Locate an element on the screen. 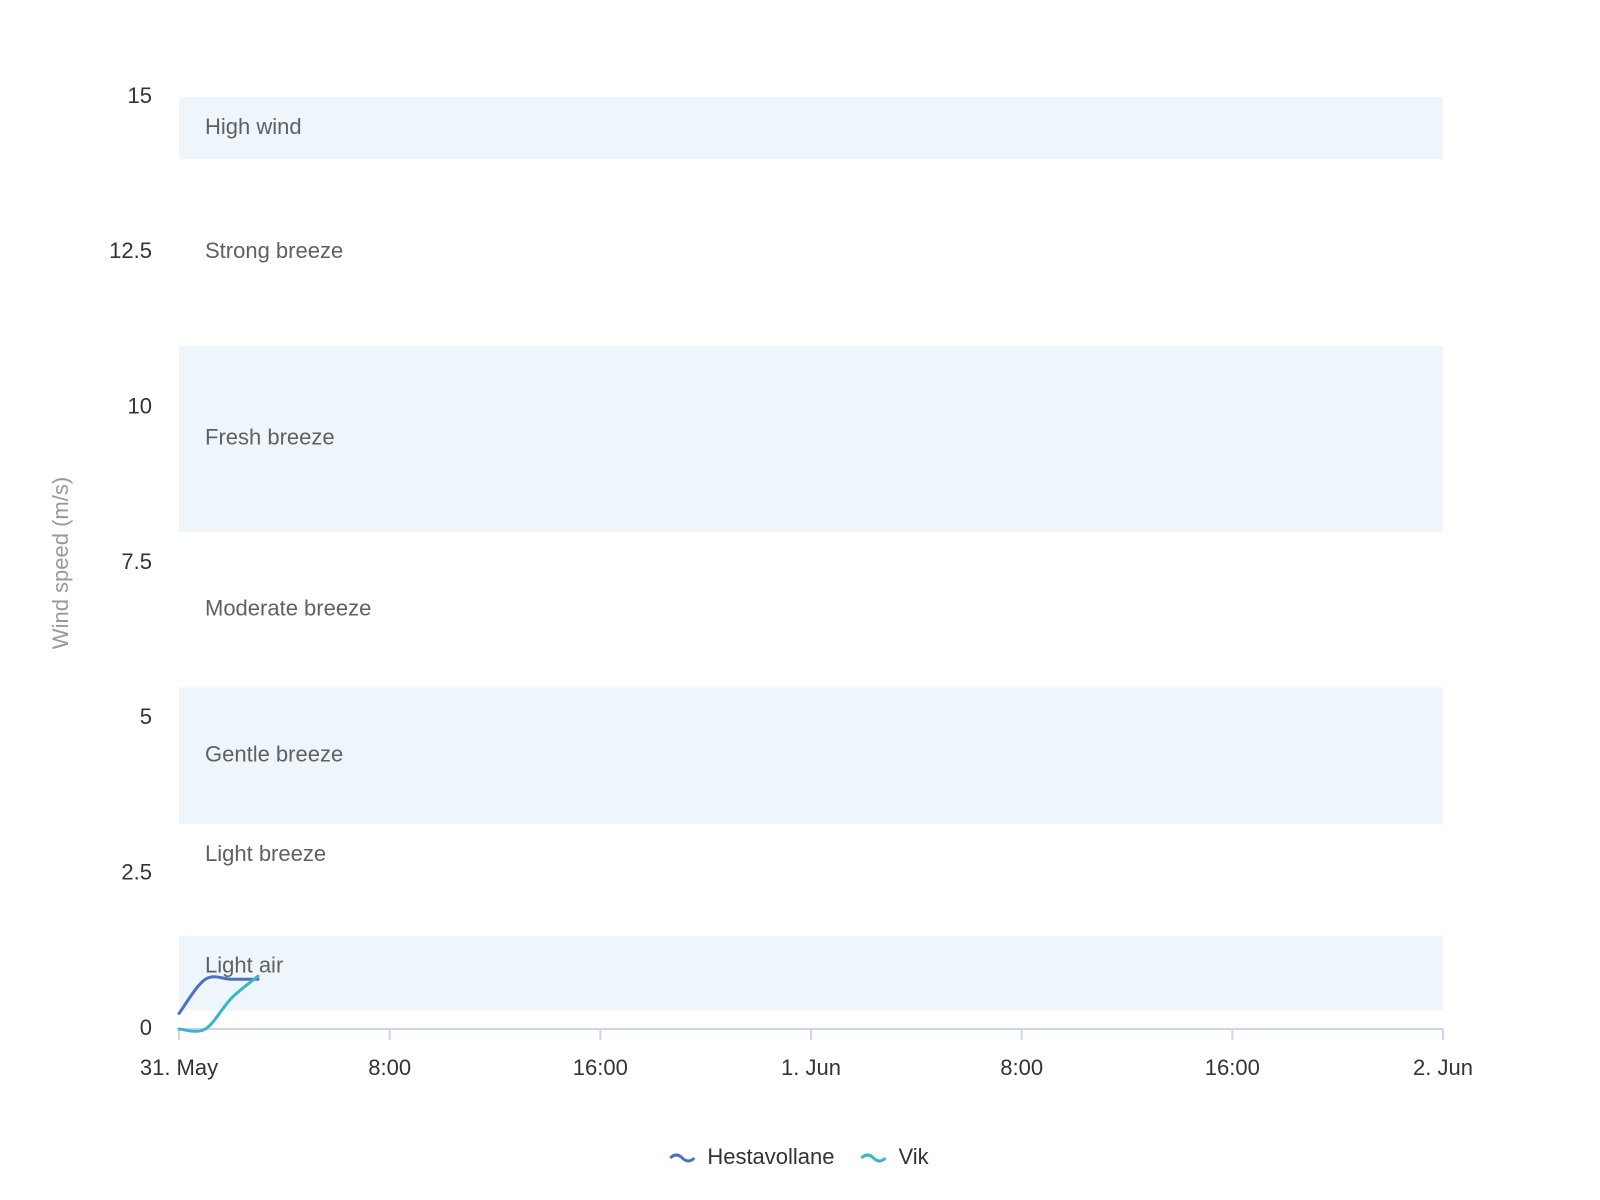 The image size is (1600, 1200). plot-band-label: Fresh breeze is located at coordinates (270, 437).